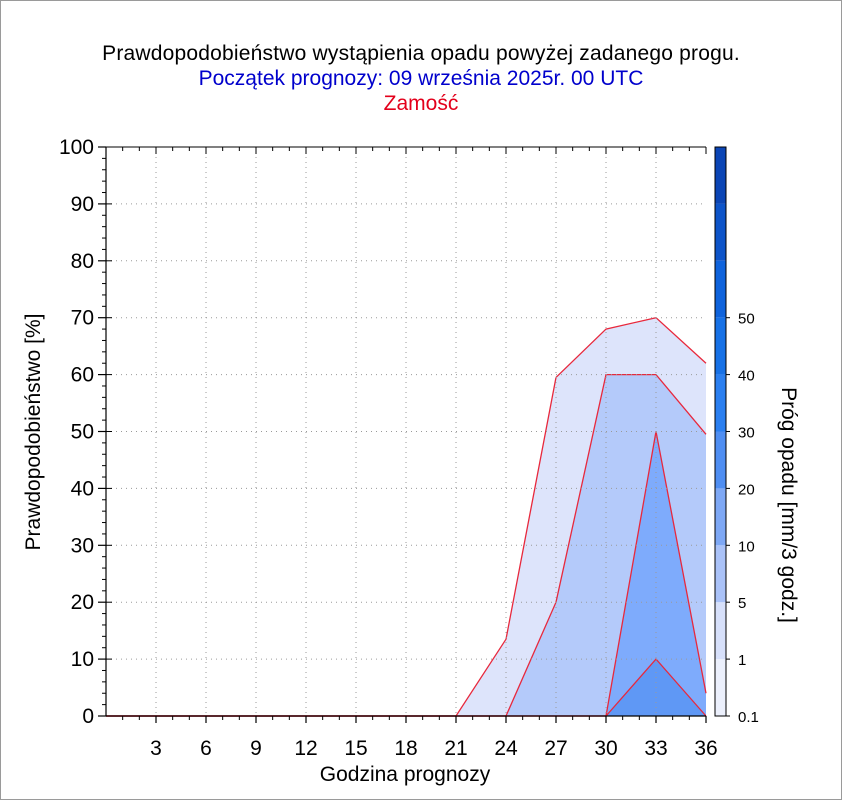 The height and width of the screenshot is (800, 842). I want to click on y-tick-label: 10, so click(82, 659).